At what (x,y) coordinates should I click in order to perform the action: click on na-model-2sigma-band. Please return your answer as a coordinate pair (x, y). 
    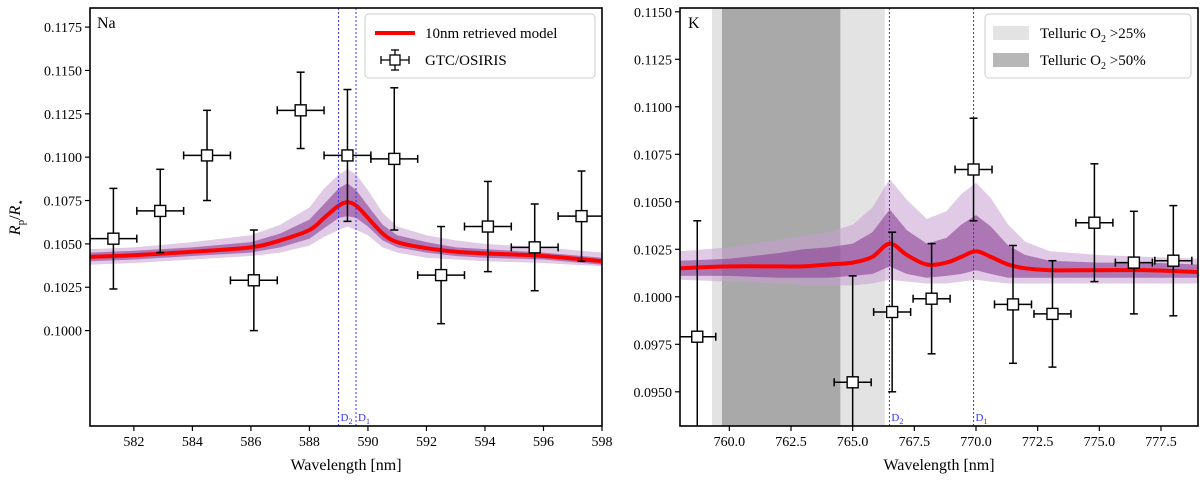
    Looking at the image, I should click on (346, 218).